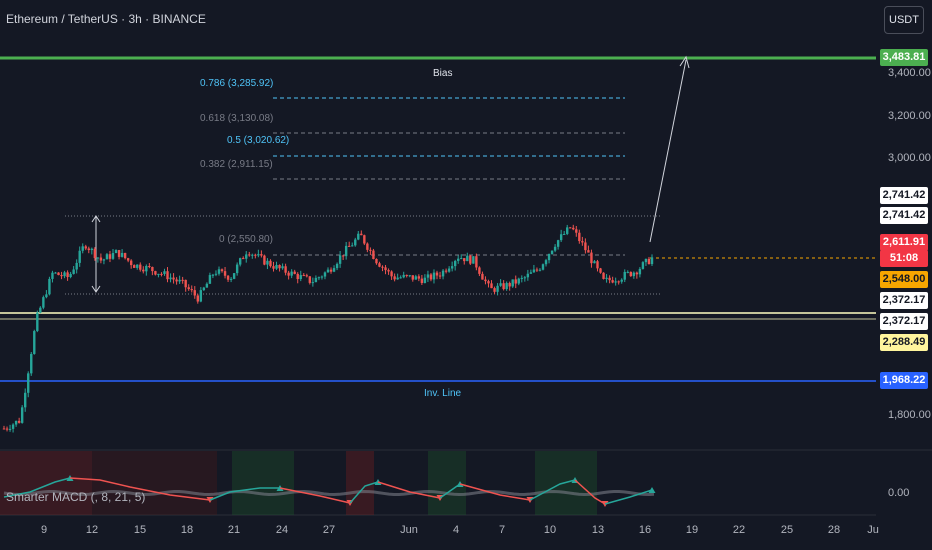  I want to click on date-tick: 12, so click(92, 530).